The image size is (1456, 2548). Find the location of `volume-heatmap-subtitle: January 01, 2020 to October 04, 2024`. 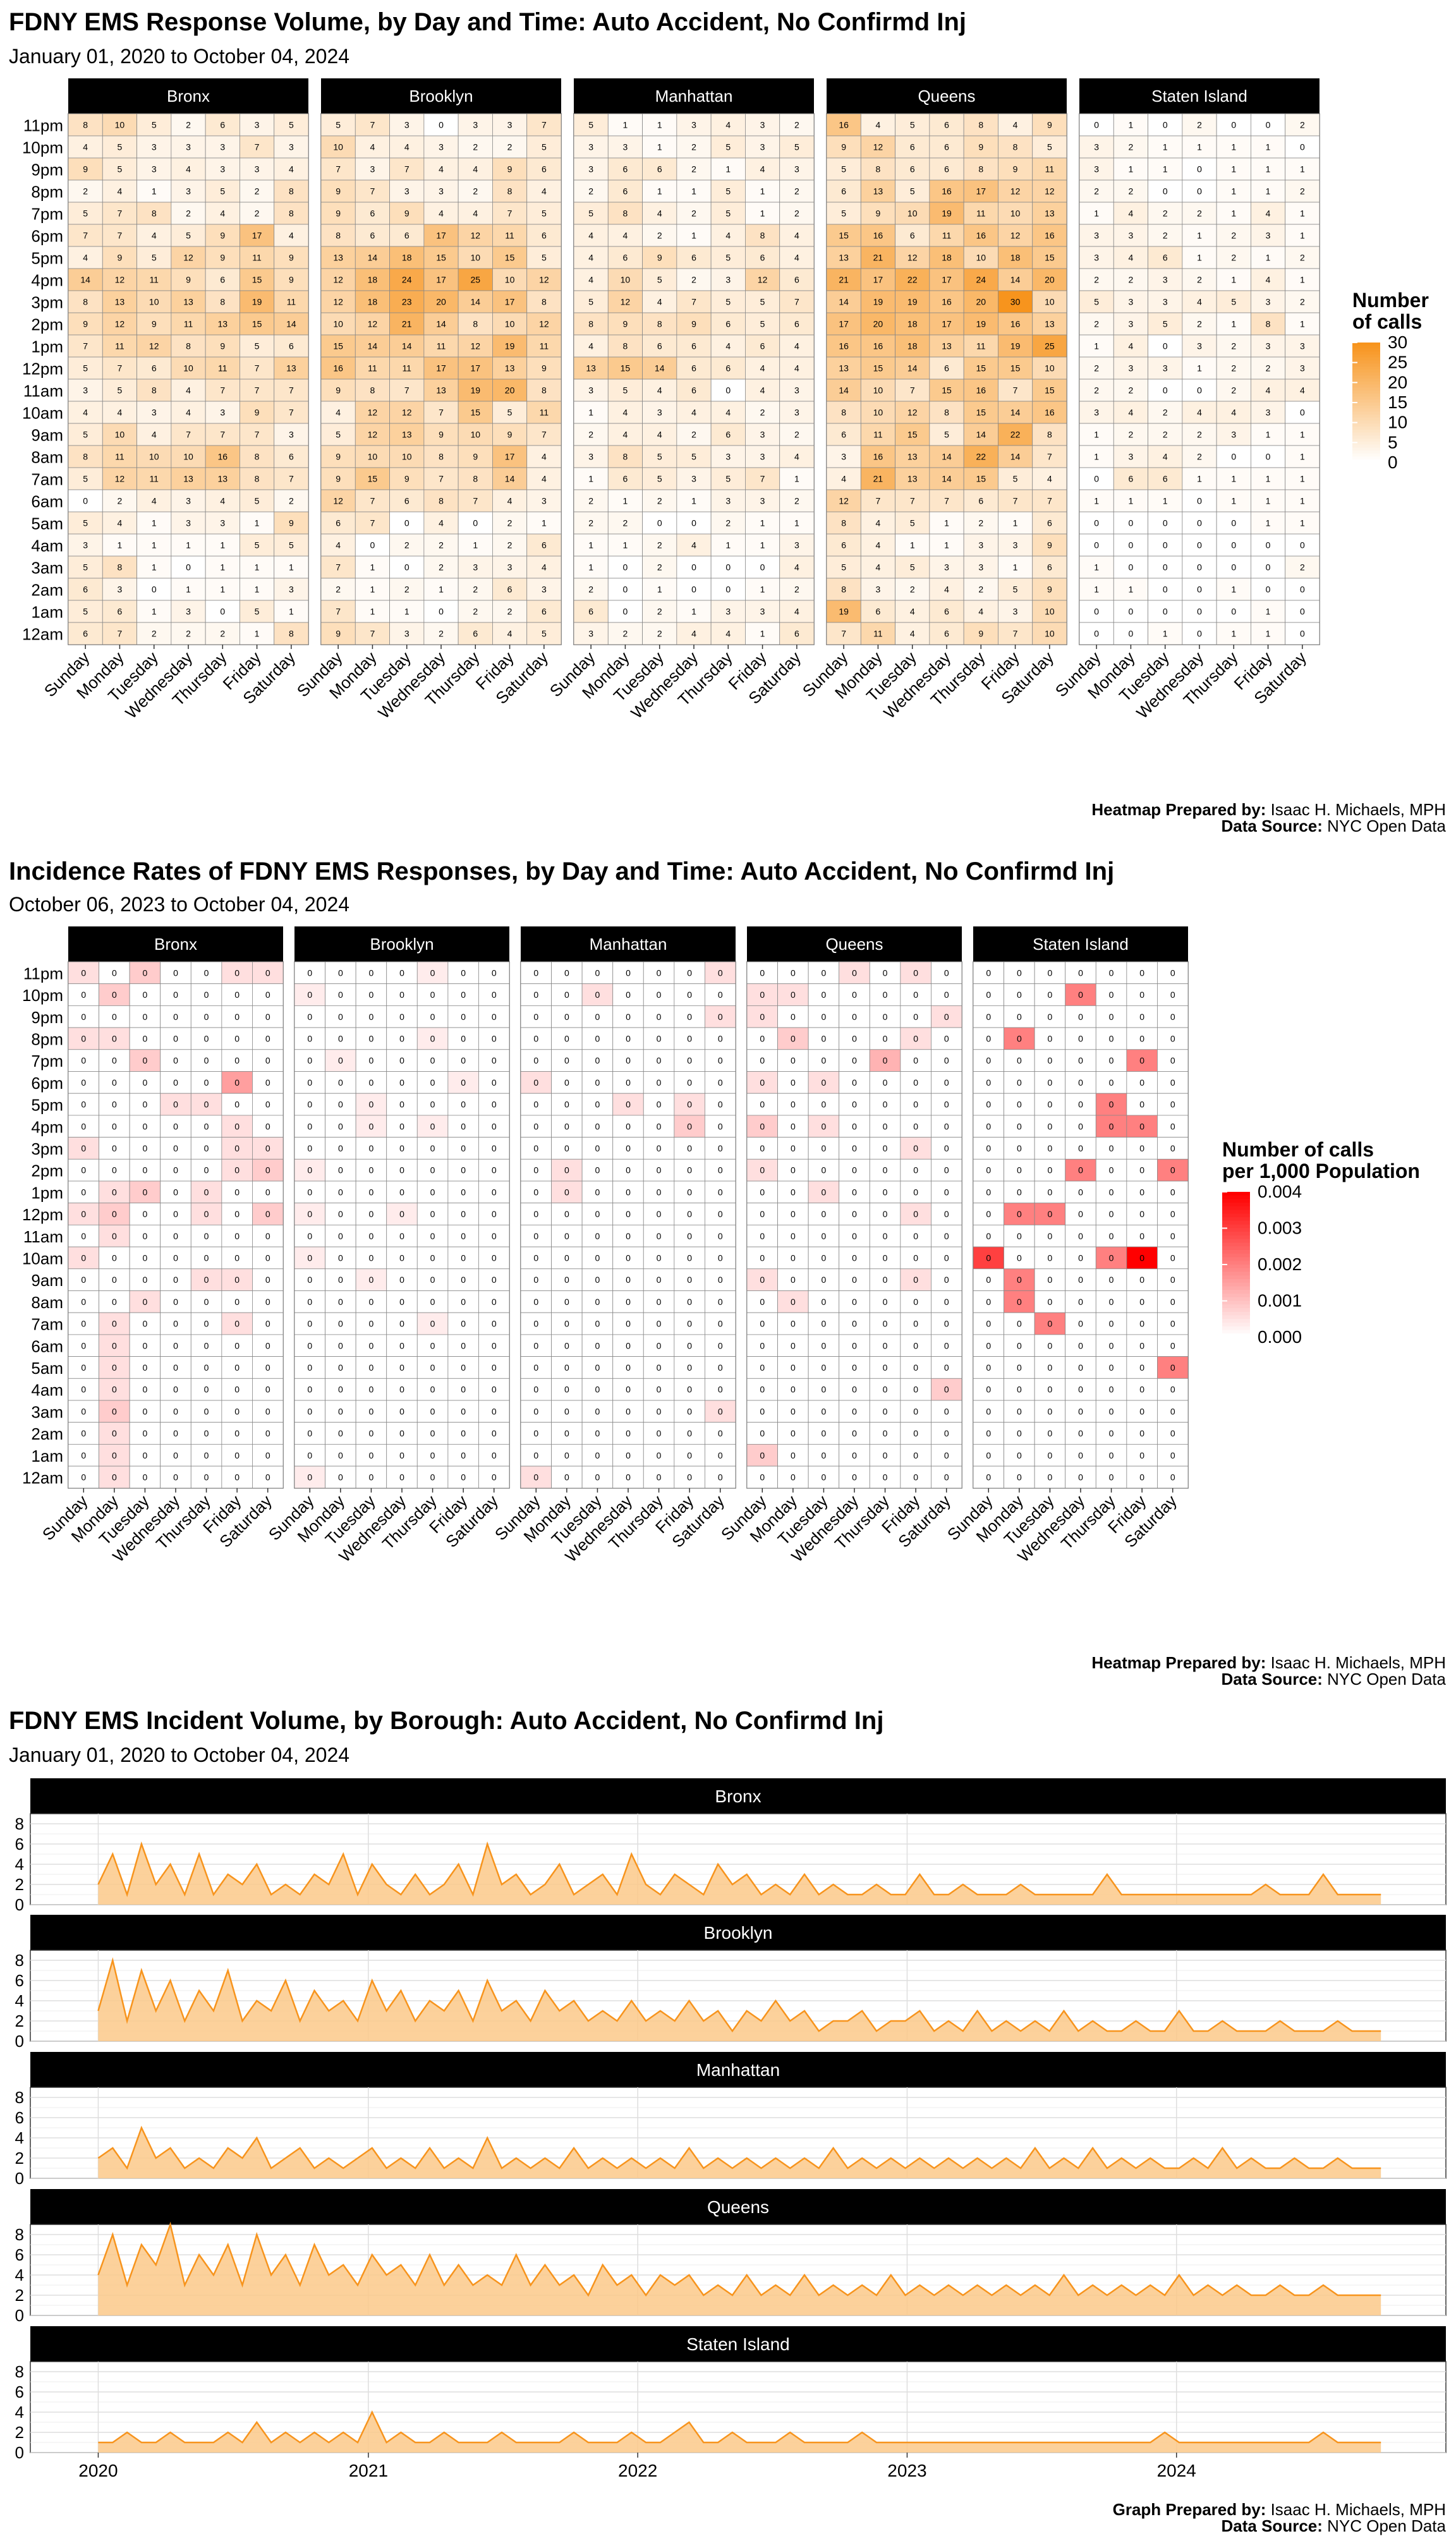

volume-heatmap-subtitle: January 01, 2020 to October 04, 2024 is located at coordinates (179, 56).